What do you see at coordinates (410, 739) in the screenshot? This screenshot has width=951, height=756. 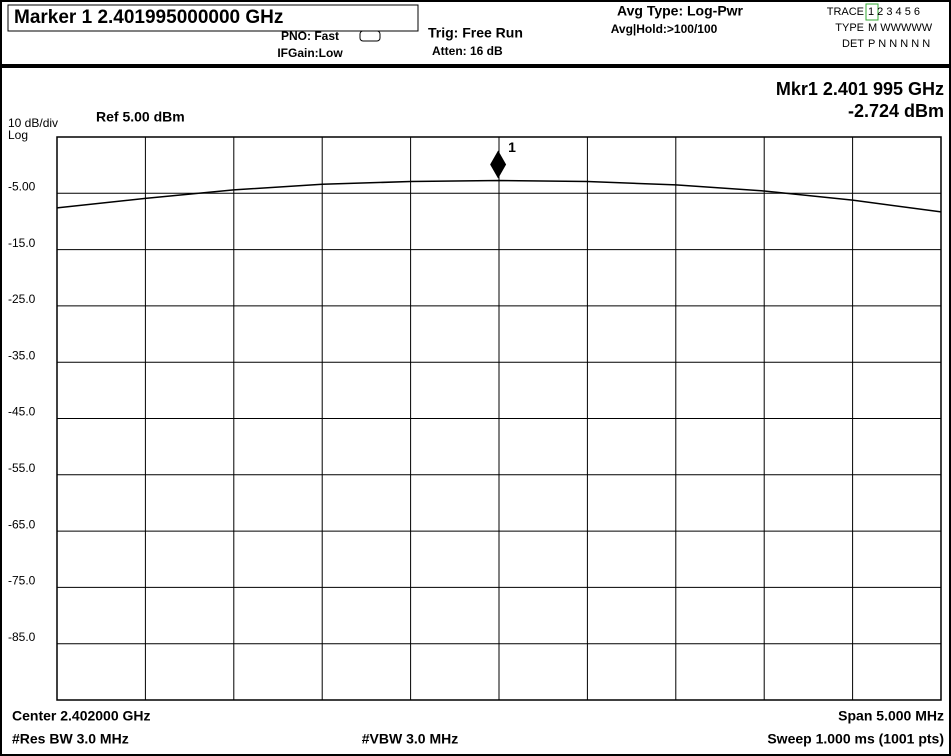 I see `vbw: #VBW 3.0 MHz` at bounding box center [410, 739].